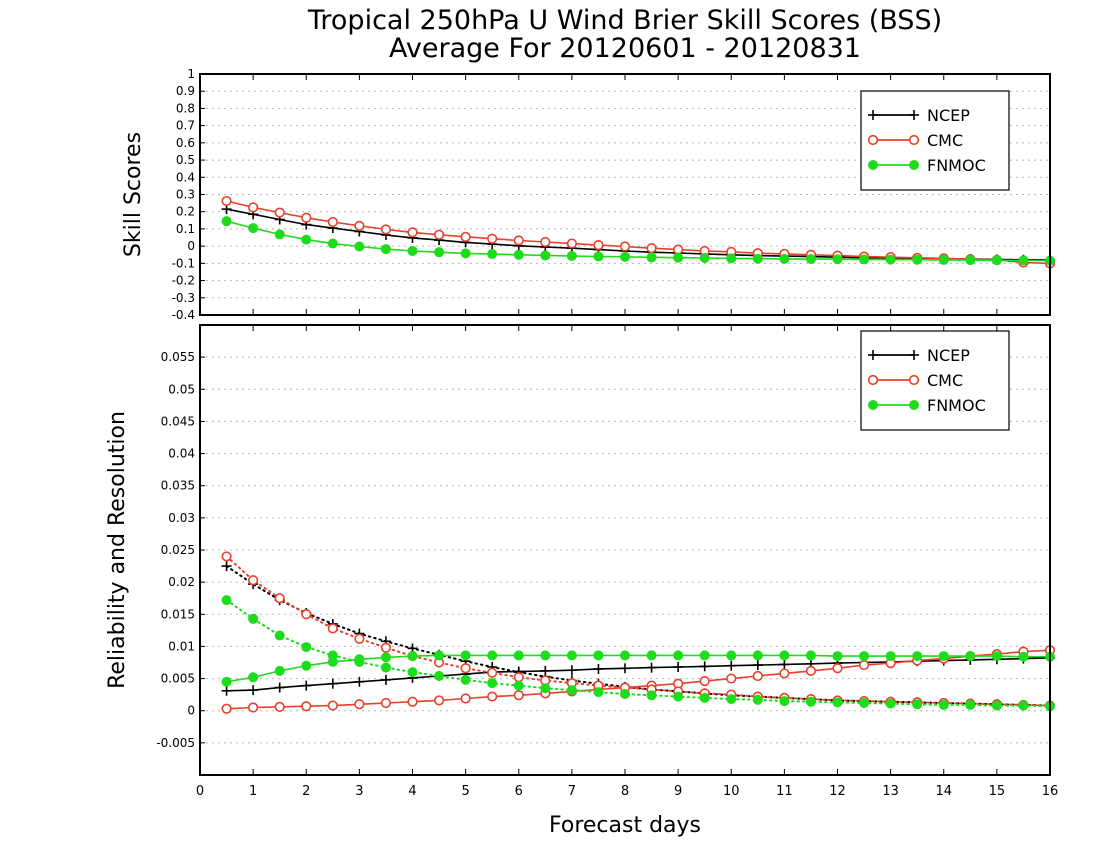 This screenshot has height=850, width=1100. Describe the element at coordinates (1050, 791) in the screenshot. I see `x-tick-label: 16` at that location.